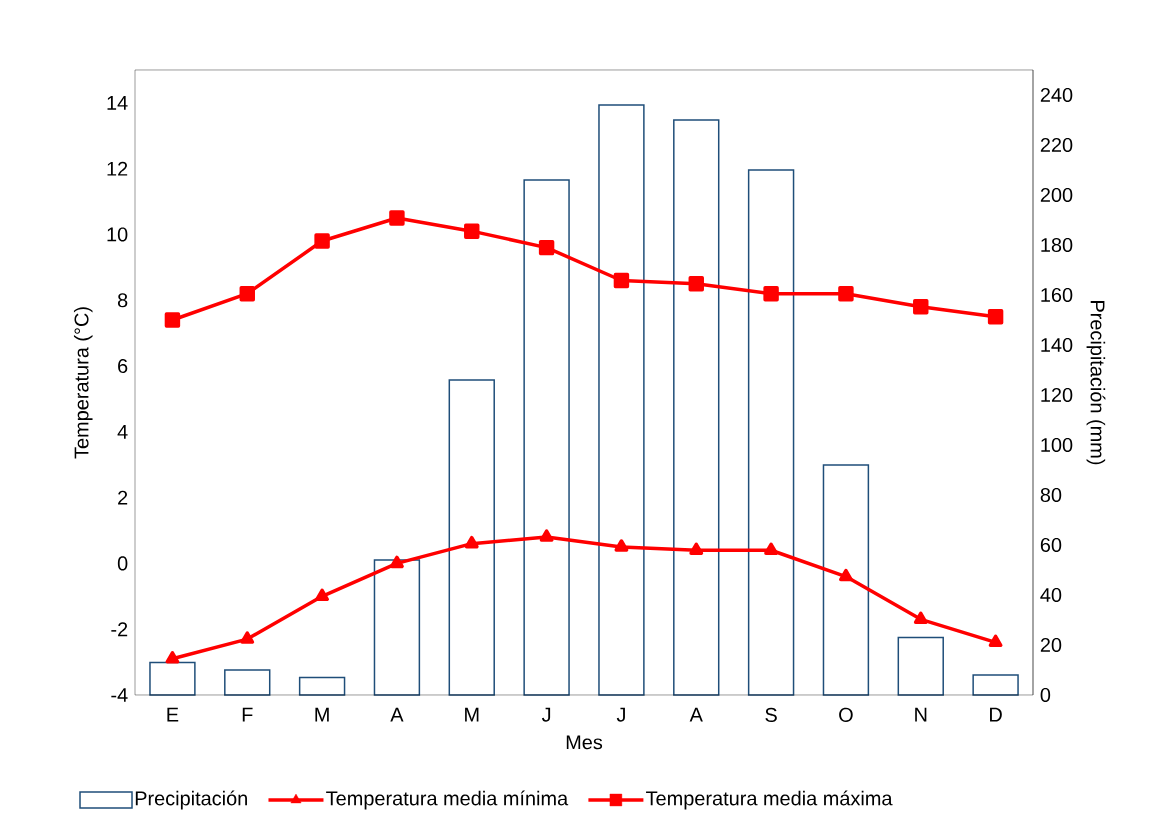 This screenshot has width=1174, height=836. I want to click on x-tick-label: E, so click(173, 714).